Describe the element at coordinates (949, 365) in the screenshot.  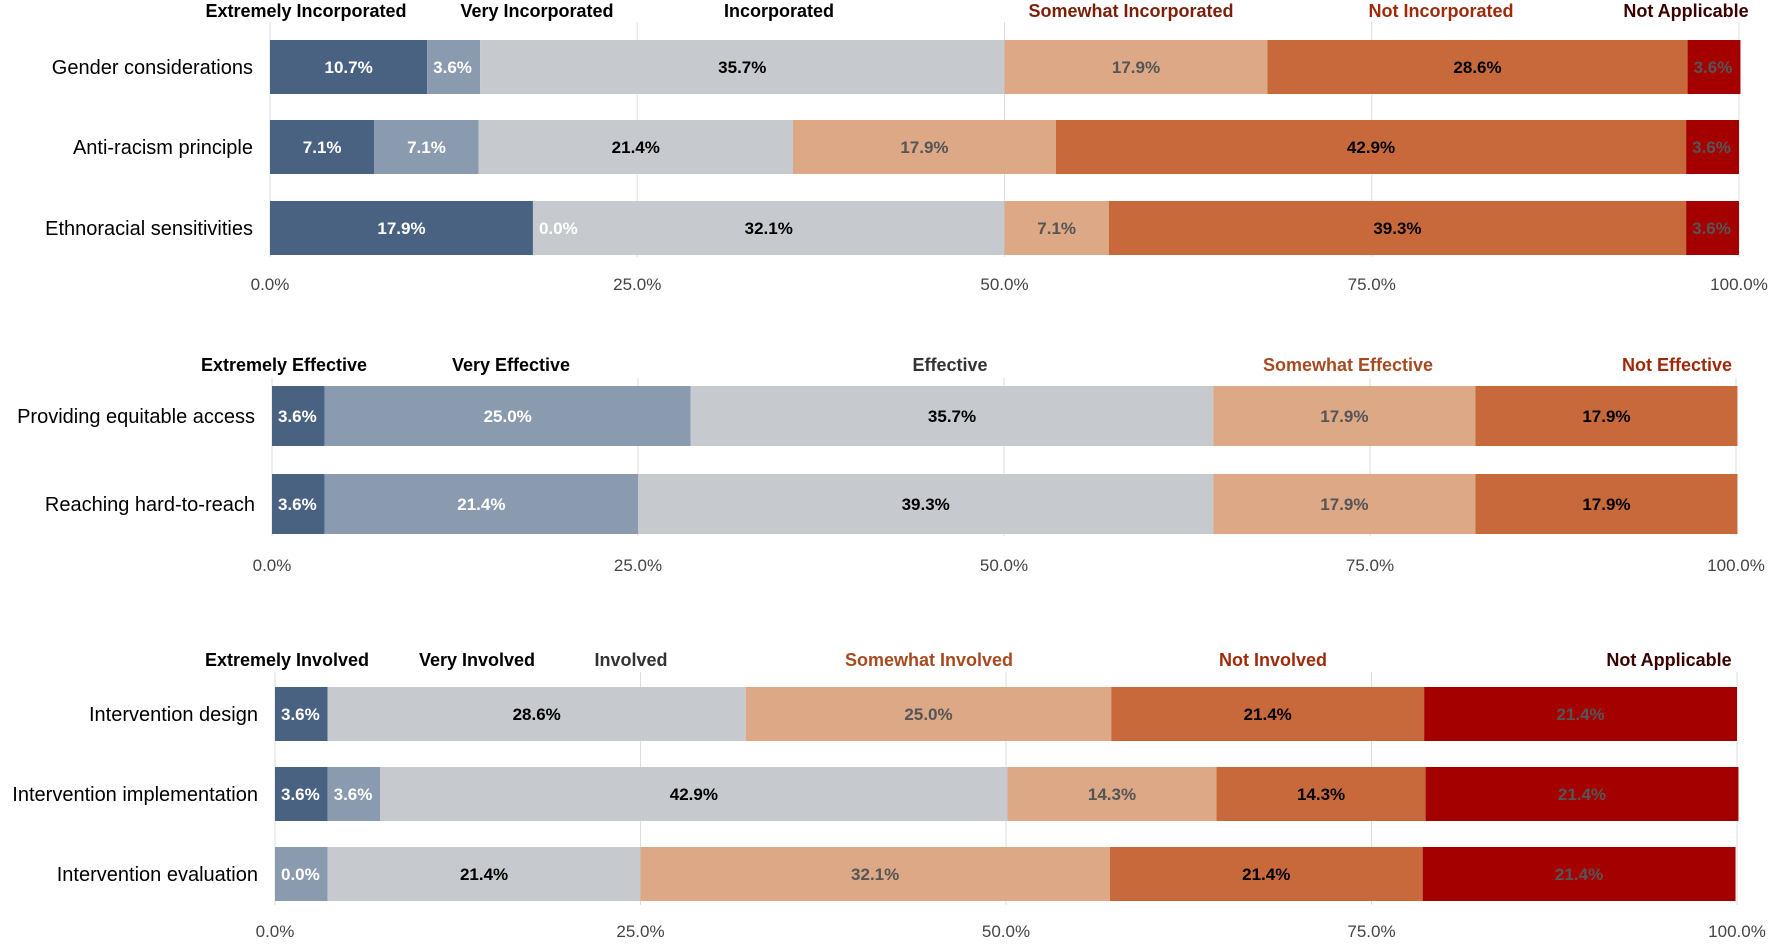
I see `series-header: Effective` at that location.